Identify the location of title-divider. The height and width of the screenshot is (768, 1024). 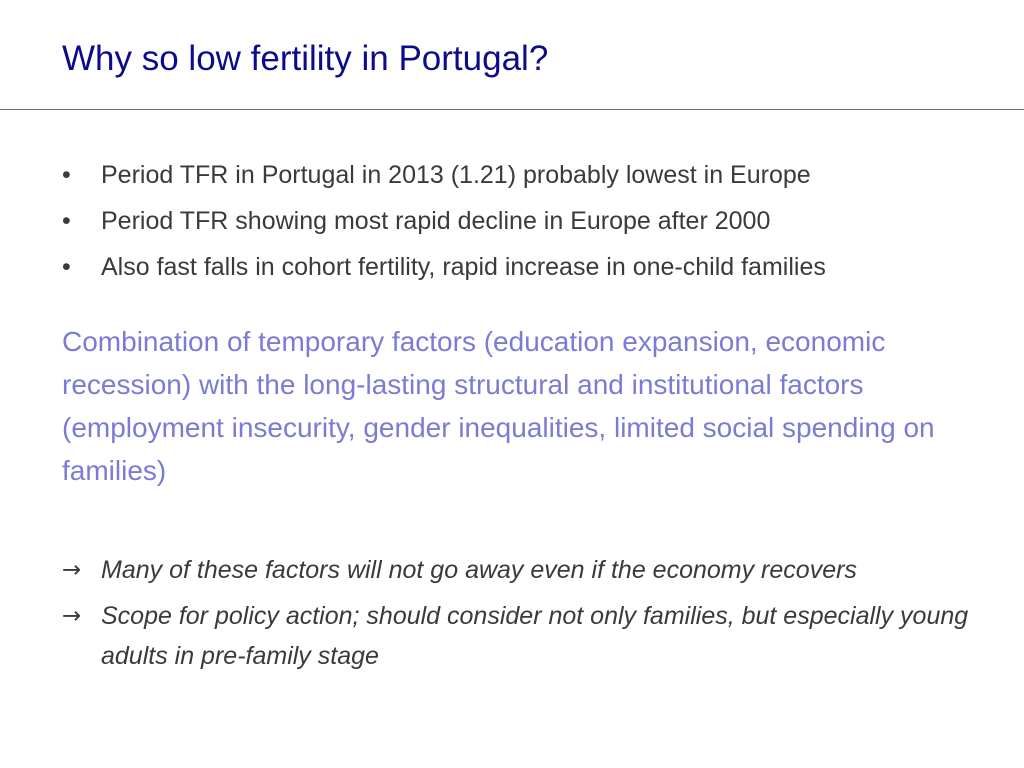
(512, 109).